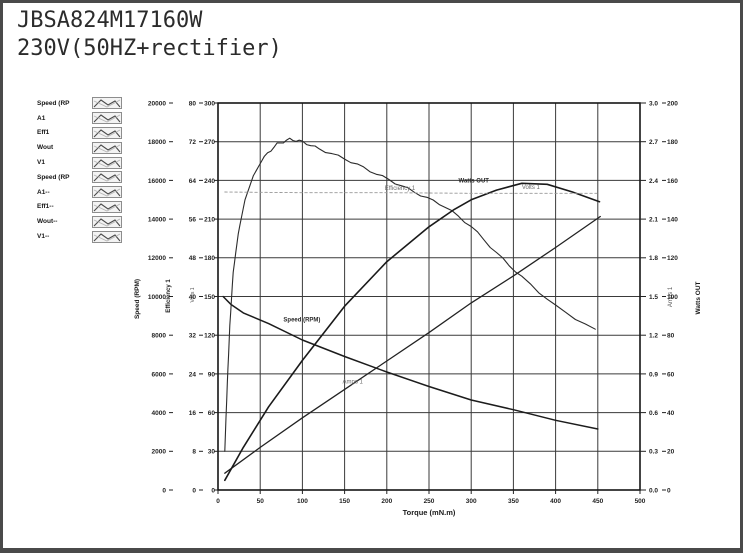 The height and width of the screenshot is (553, 743). What do you see at coordinates (261, 501) in the screenshot?
I see `tick-label-x: 50` at bounding box center [261, 501].